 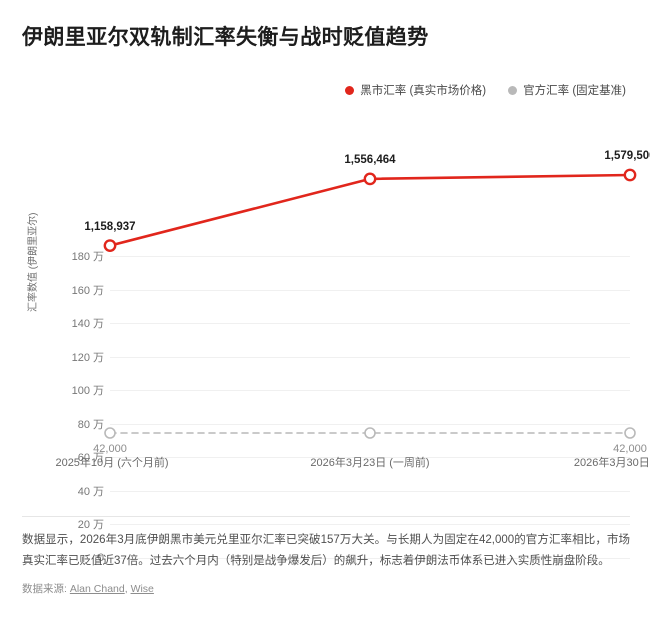 I want to click on x-tick-label: 2026年3月23日 (一周前), so click(x=370, y=463).